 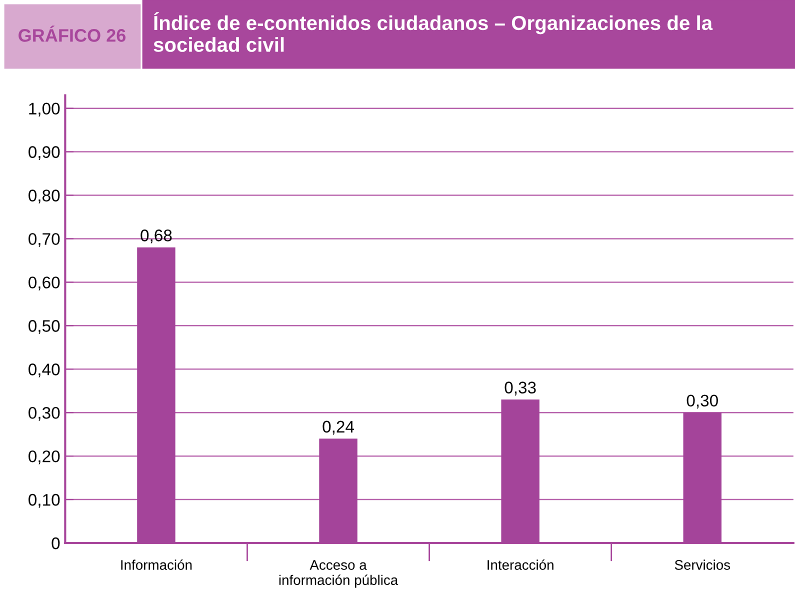 I want to click on y-tick-label: 0, so click(x=56, y=543).